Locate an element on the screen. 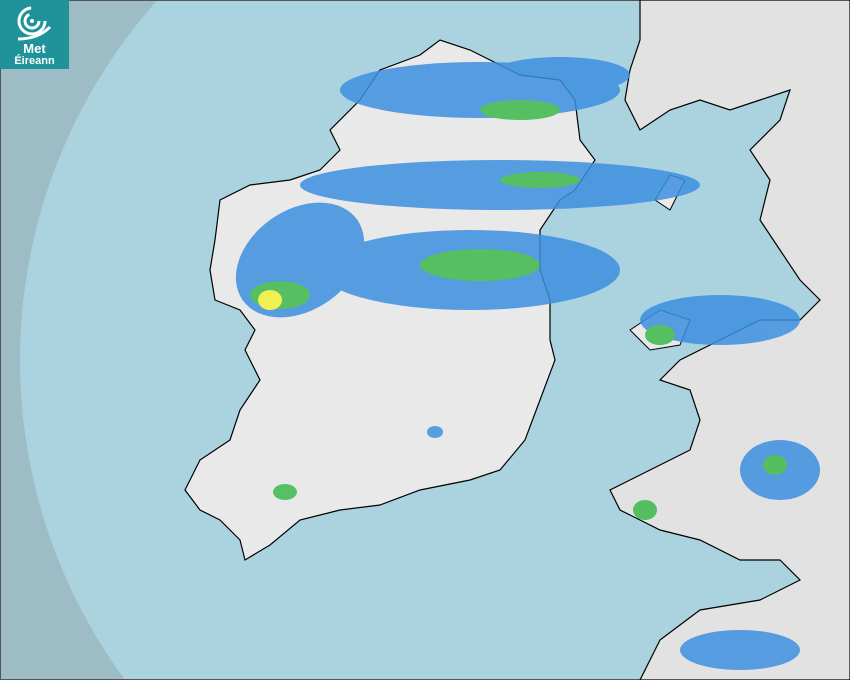 The image size is (850, 680). logo-text-met: Met is located at coordinates (34, 48).